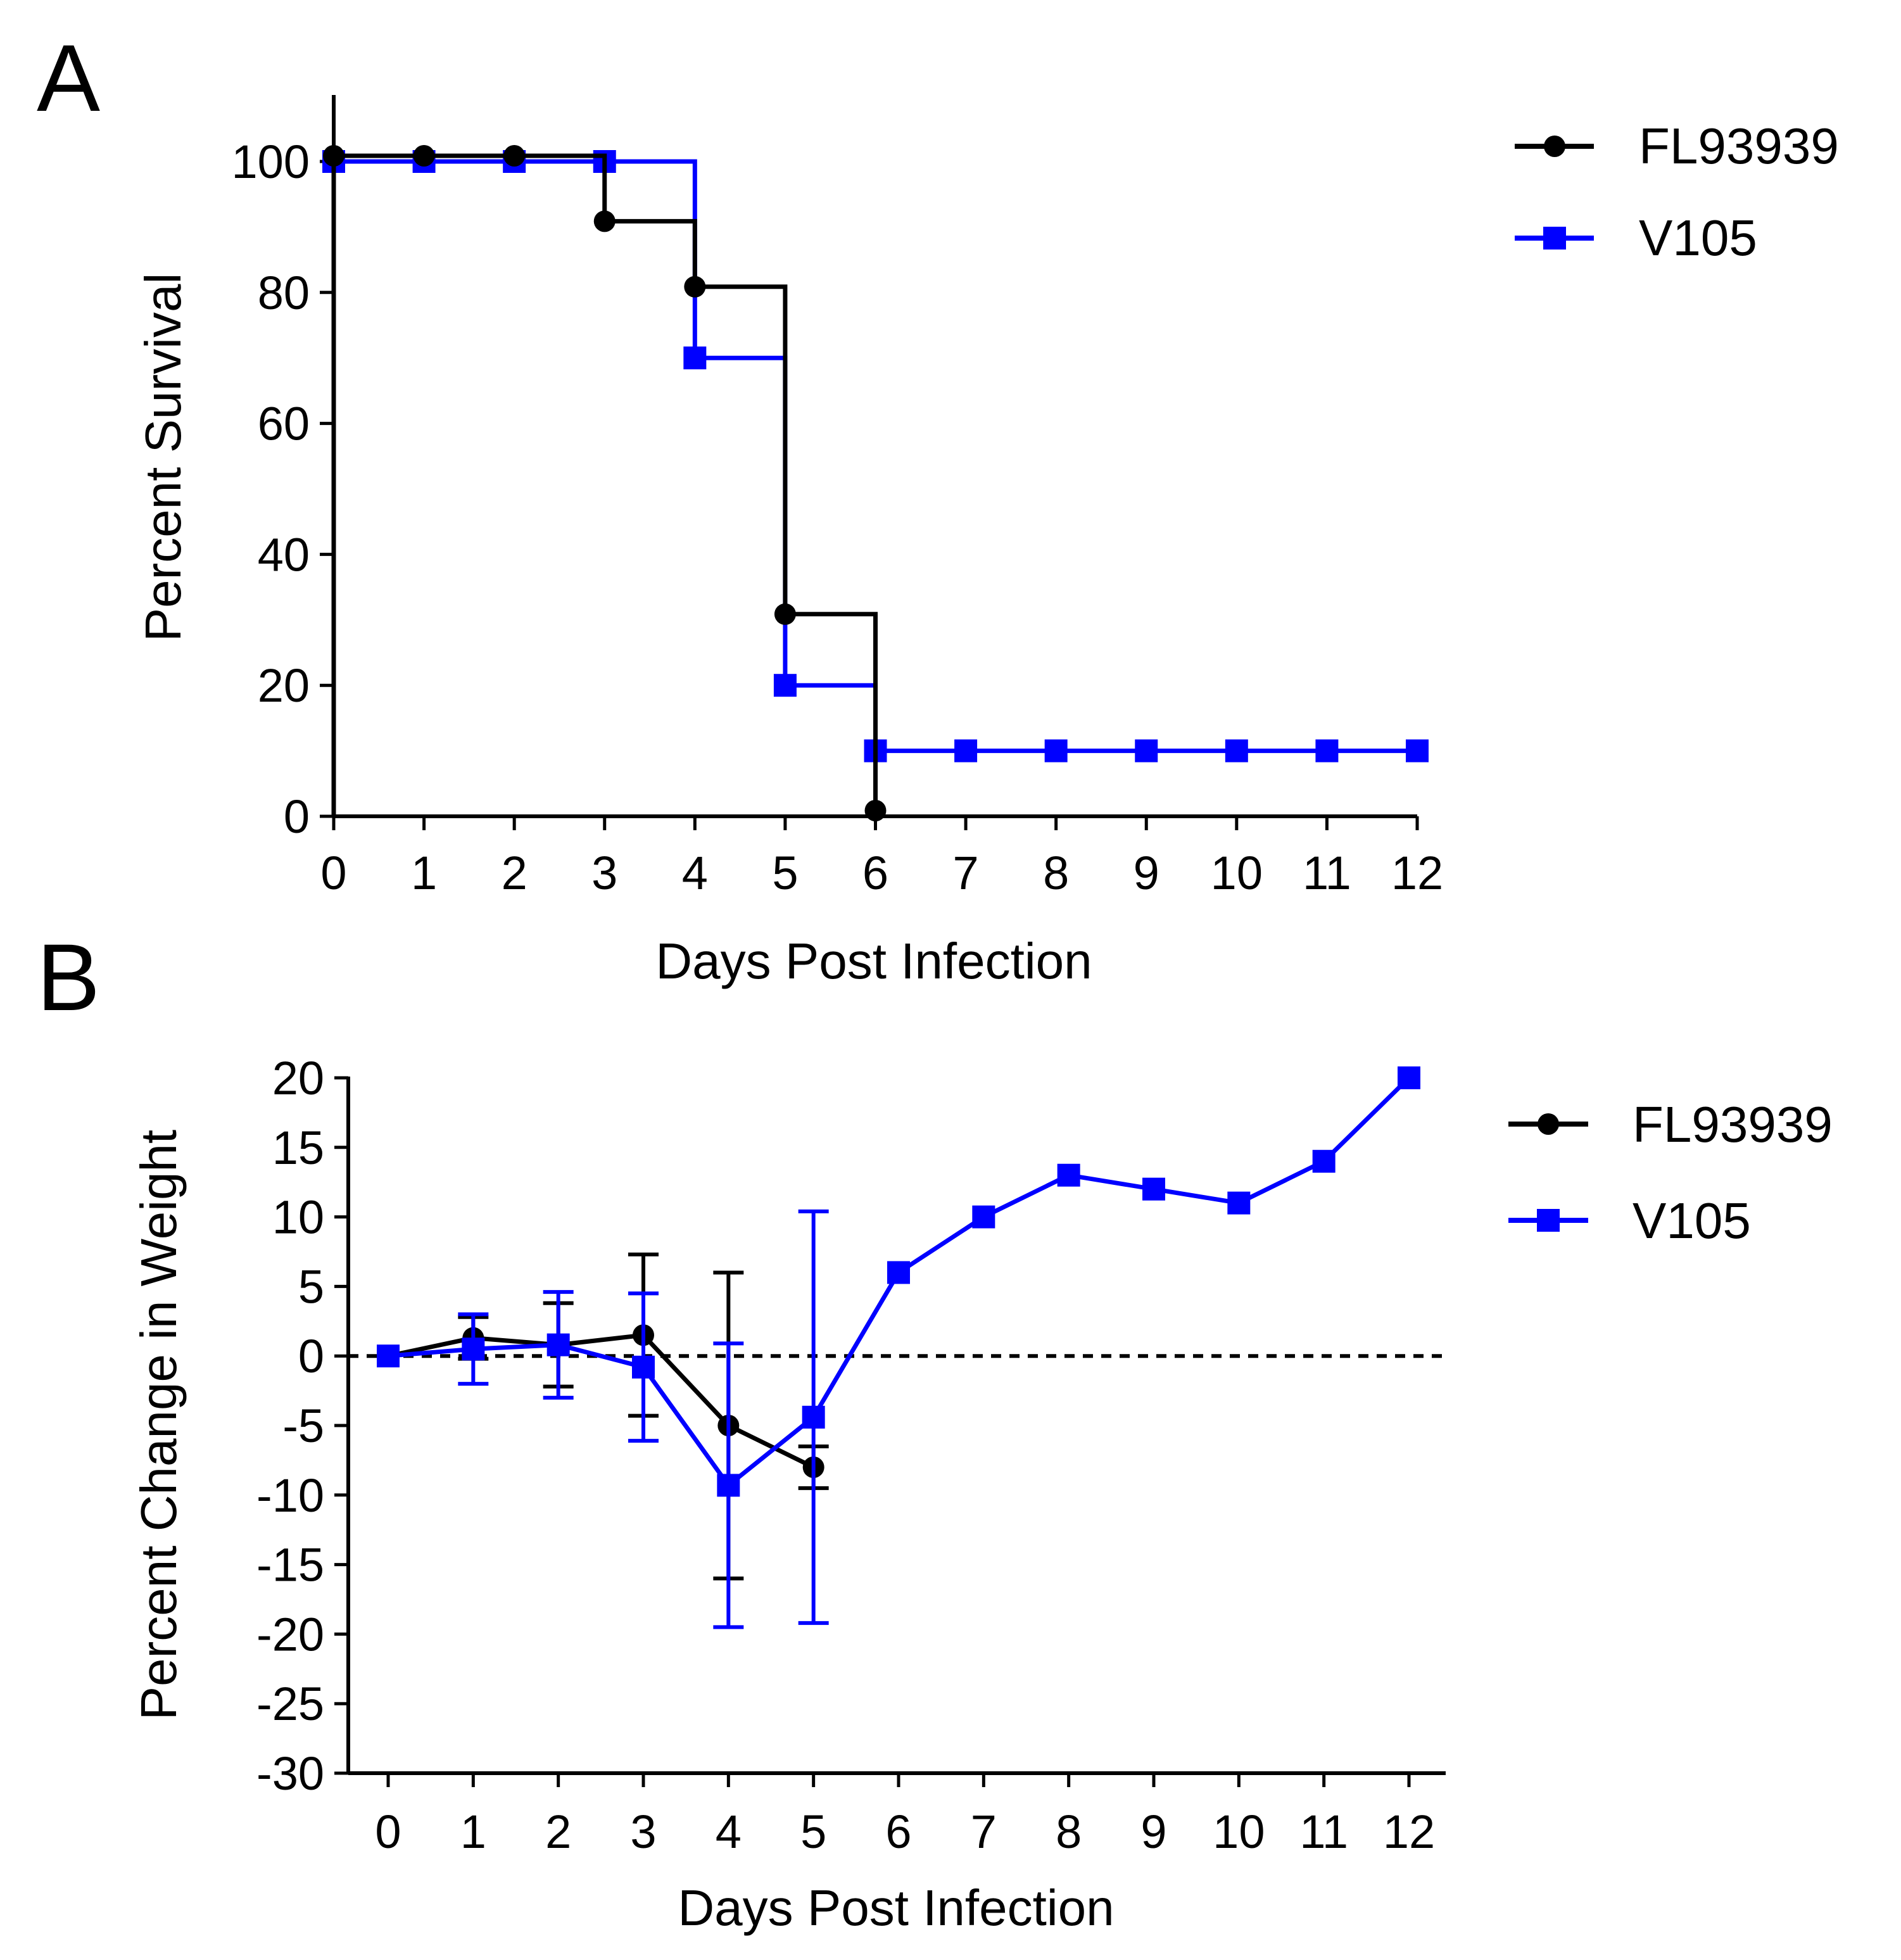 This screenshot has height=1960, width=1901. I want to click on panel-a-x-ticks: 0 1 2 3 4 5 6 7 8 9 10 11 12, so click(881, 858).